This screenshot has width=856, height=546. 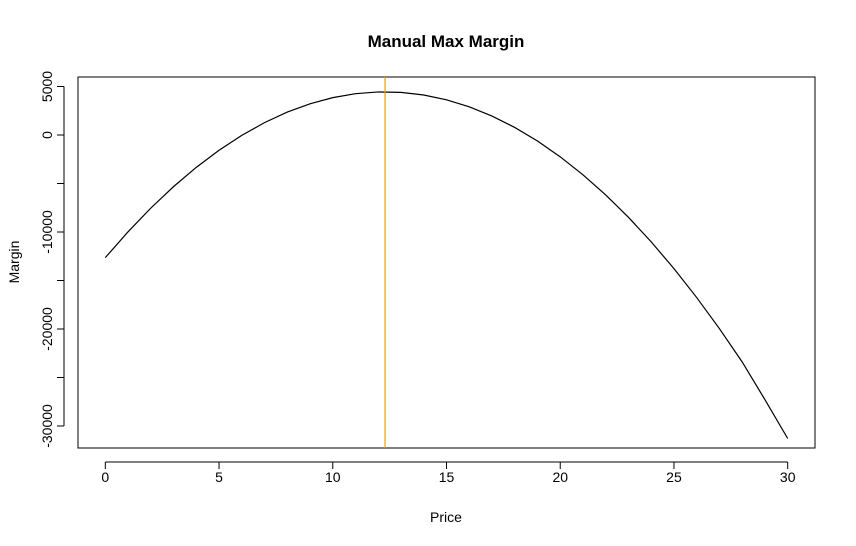 What do you see at coordinates (333, 477) in the screenshot?
I see `x-tick-label: 10` at bounding box center [333, 477].